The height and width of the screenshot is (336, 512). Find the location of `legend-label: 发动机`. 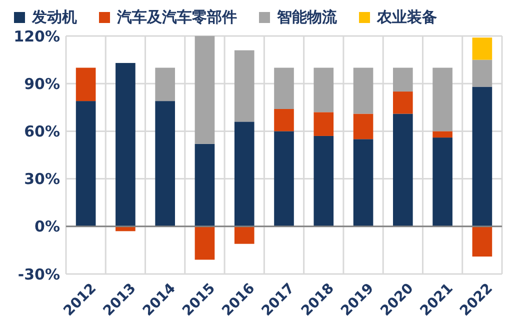

legend-label: 发动机 is located at coordinates (54, 17).